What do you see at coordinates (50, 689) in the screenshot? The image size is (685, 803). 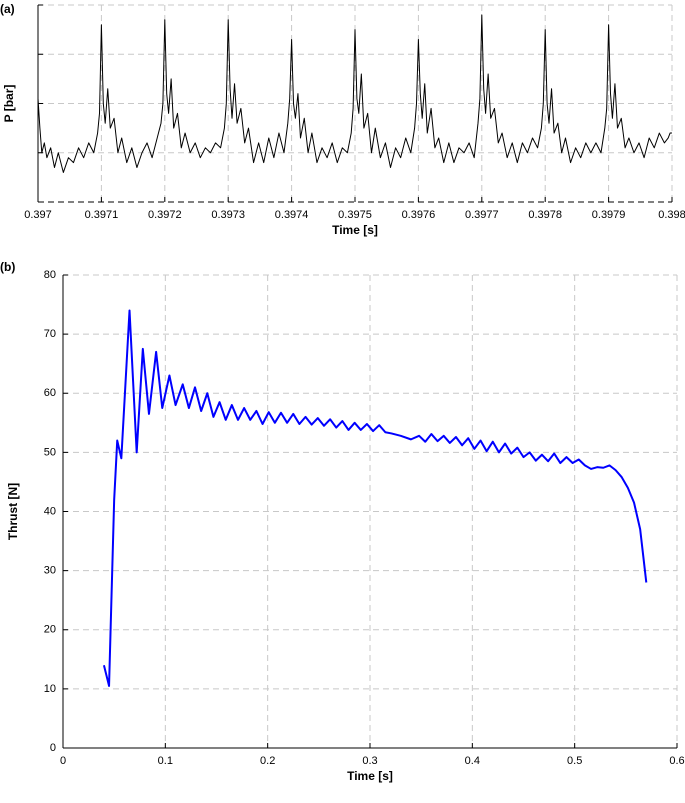 I see `y-tick-label: 10` at bounding box center [50, 689].